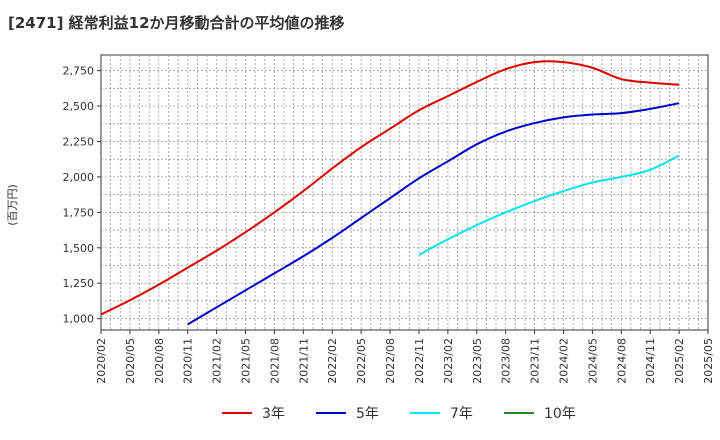 The width and height of the screenshot is (720, 440). Describe the element at coordinates (217, 361) in the screenshot. I see `x-tick-label: 2021/02` at that location.